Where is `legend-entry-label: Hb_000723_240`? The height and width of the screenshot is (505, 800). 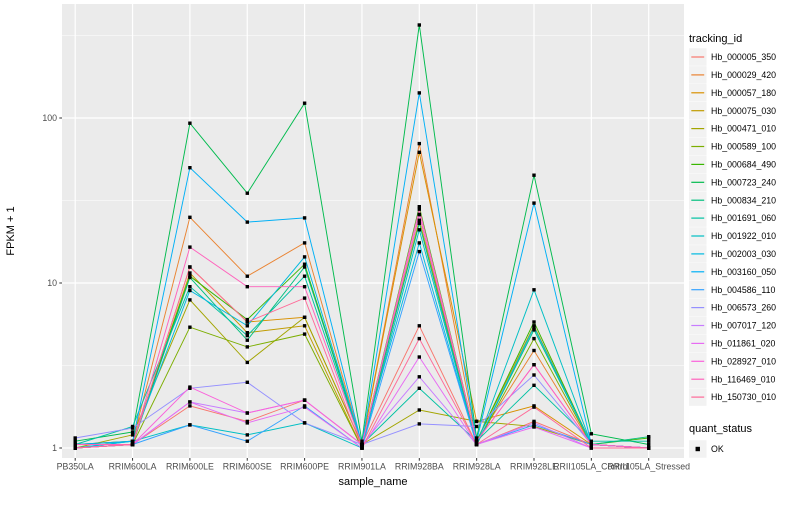
legend-entry-label: Hb_000723_240 is located at coordinates (743, 182).